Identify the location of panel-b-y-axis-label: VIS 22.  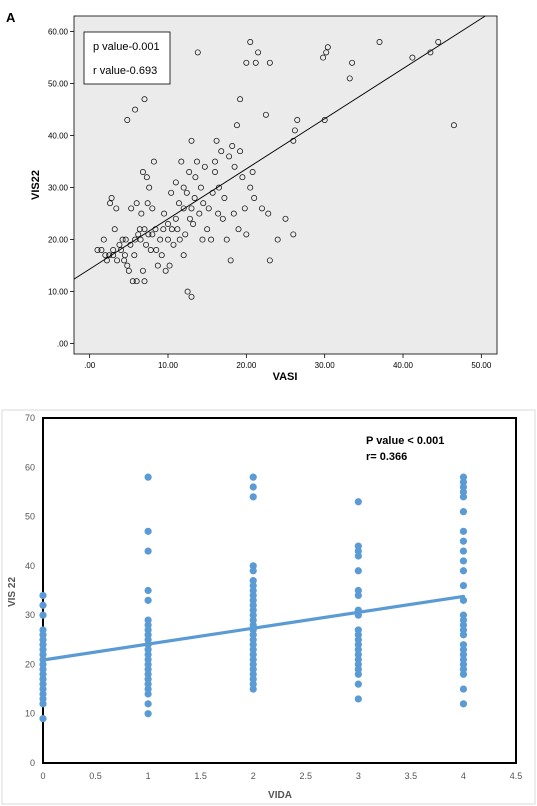
(12, 592).